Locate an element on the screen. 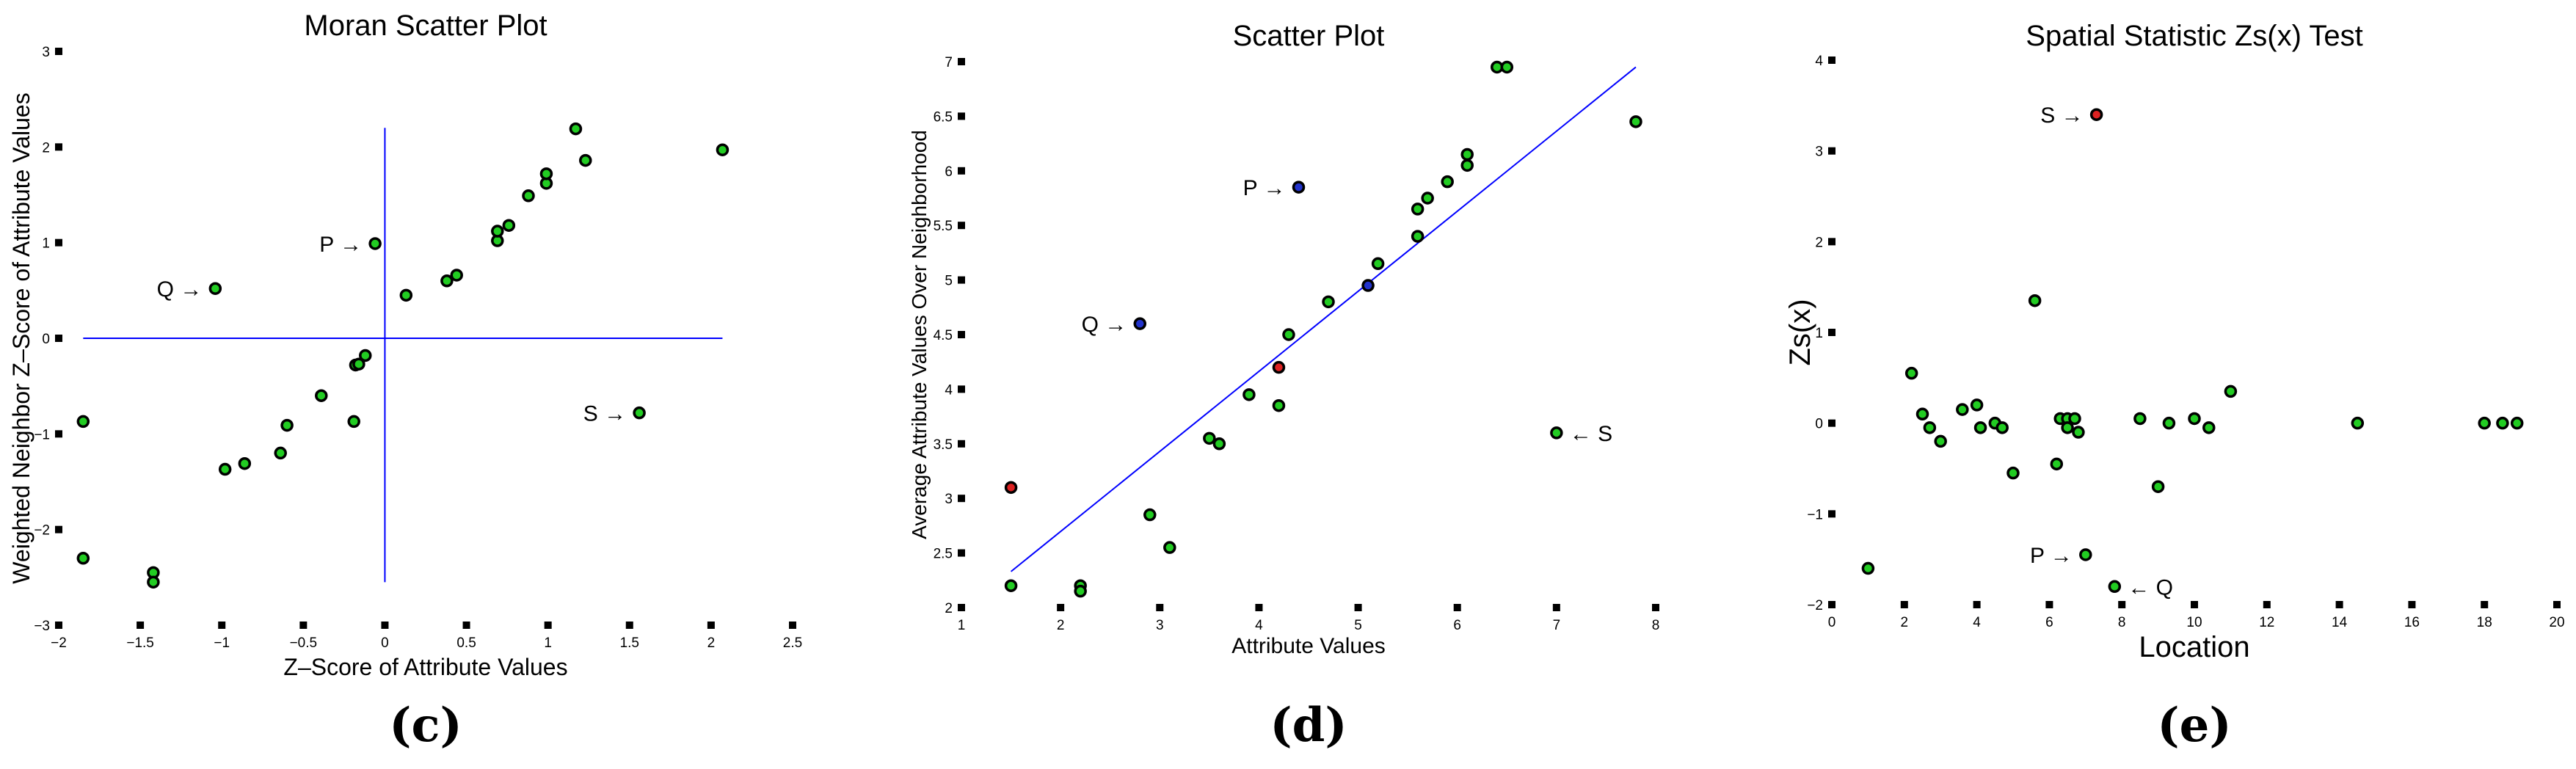  x-tick-label: 10 is located at coordinates (2194, 622).